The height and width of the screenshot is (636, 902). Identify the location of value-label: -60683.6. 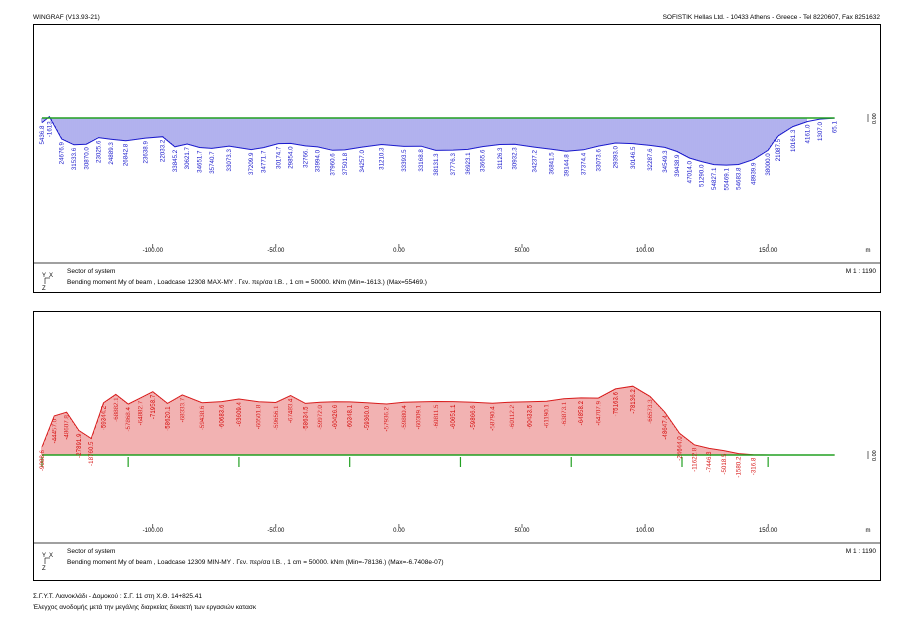
(222, 416).